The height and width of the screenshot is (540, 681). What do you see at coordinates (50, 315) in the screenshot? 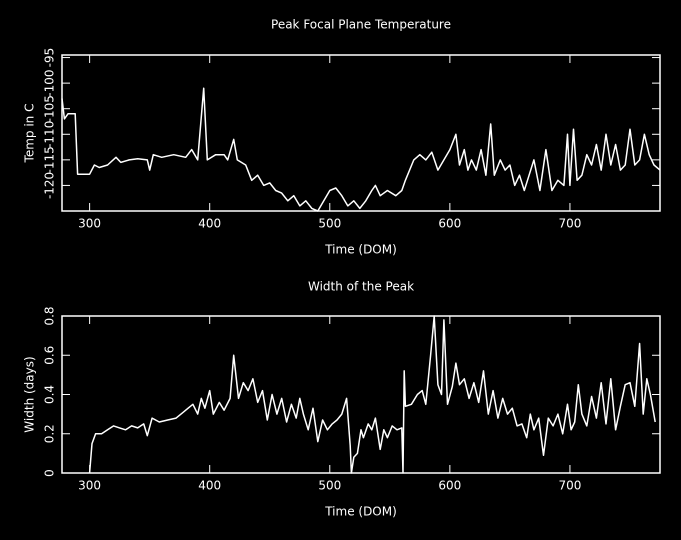
I see `y-tick-label: 0.8` at bounding box center [50, 315].